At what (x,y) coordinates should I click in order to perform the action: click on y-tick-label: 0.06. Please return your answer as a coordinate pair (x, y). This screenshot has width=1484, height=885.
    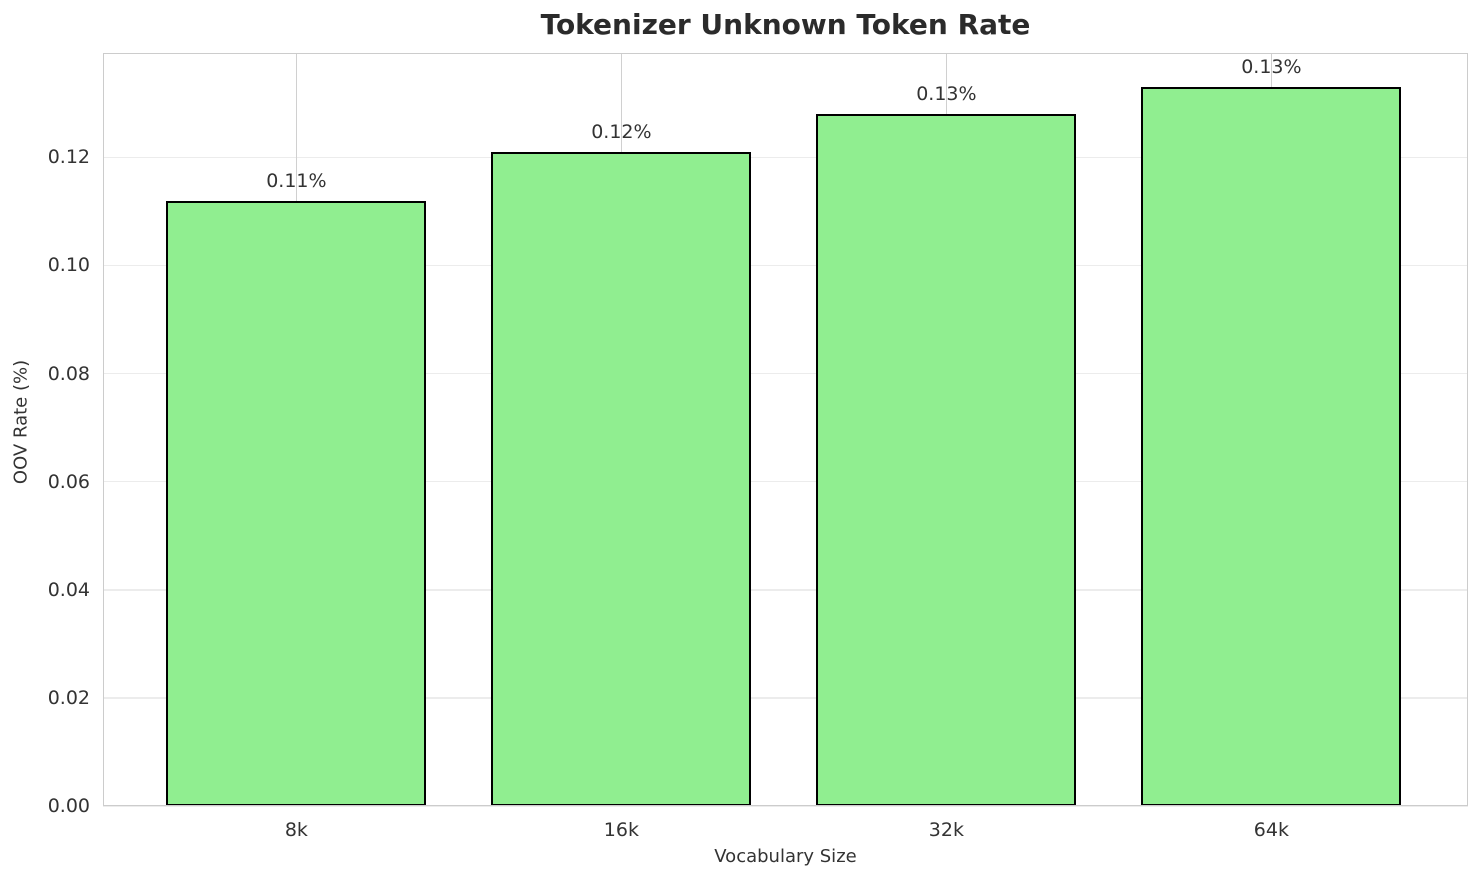
    Looking at the image, I should click on (68, 481).